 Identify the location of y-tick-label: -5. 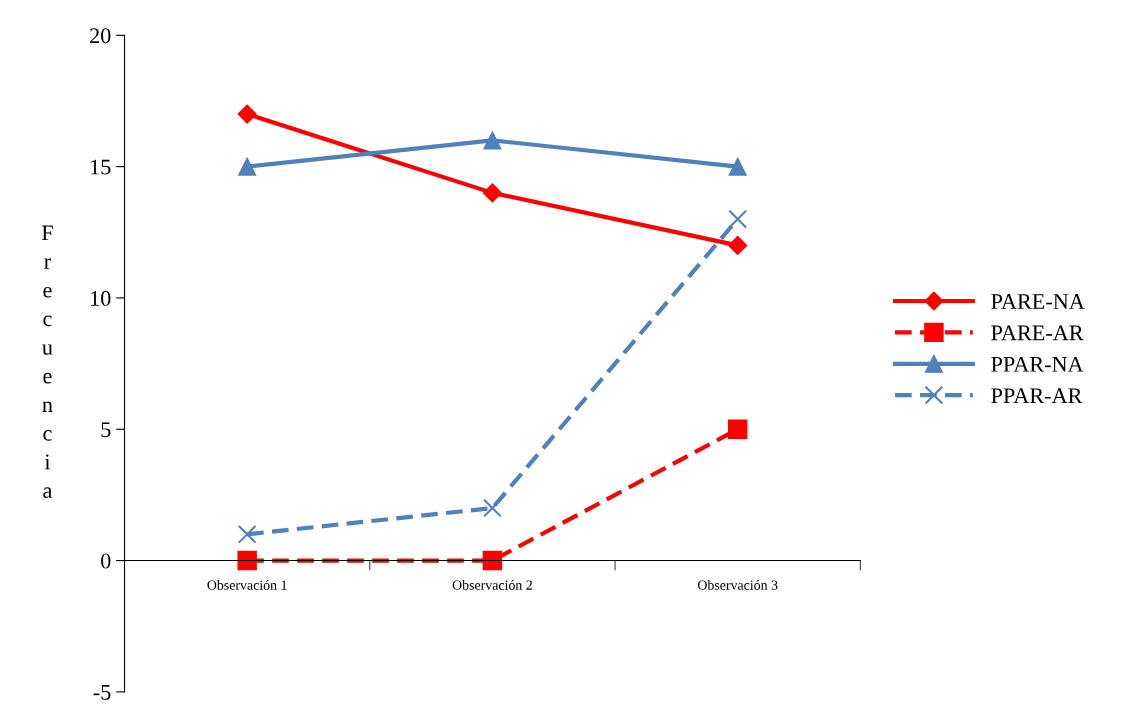
(102, 692).